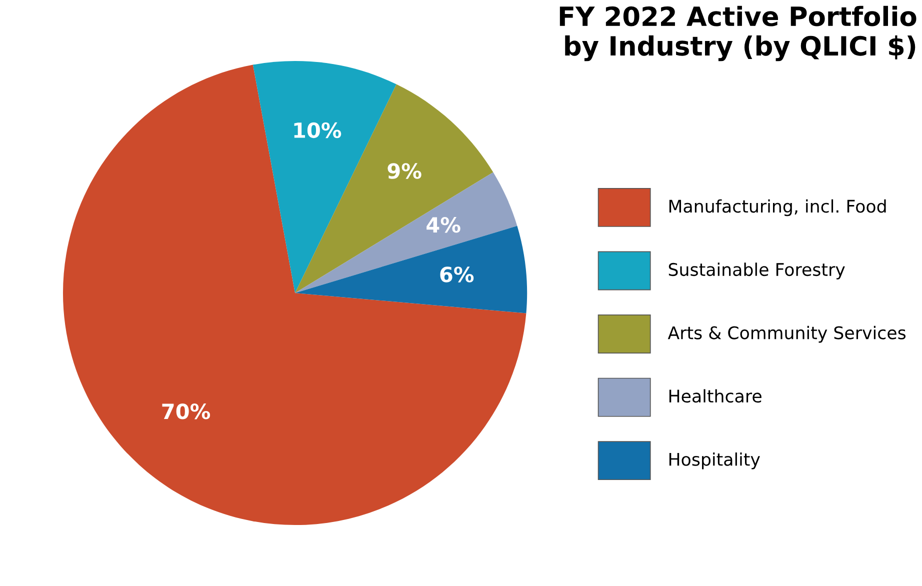 Image resolution: width=922 pixels, height=586 pixels. What do you see at coordinates (787, 334) in the screenshot?
I see `legend-label: Arts & Community Services` at bounding box center [787, 334].